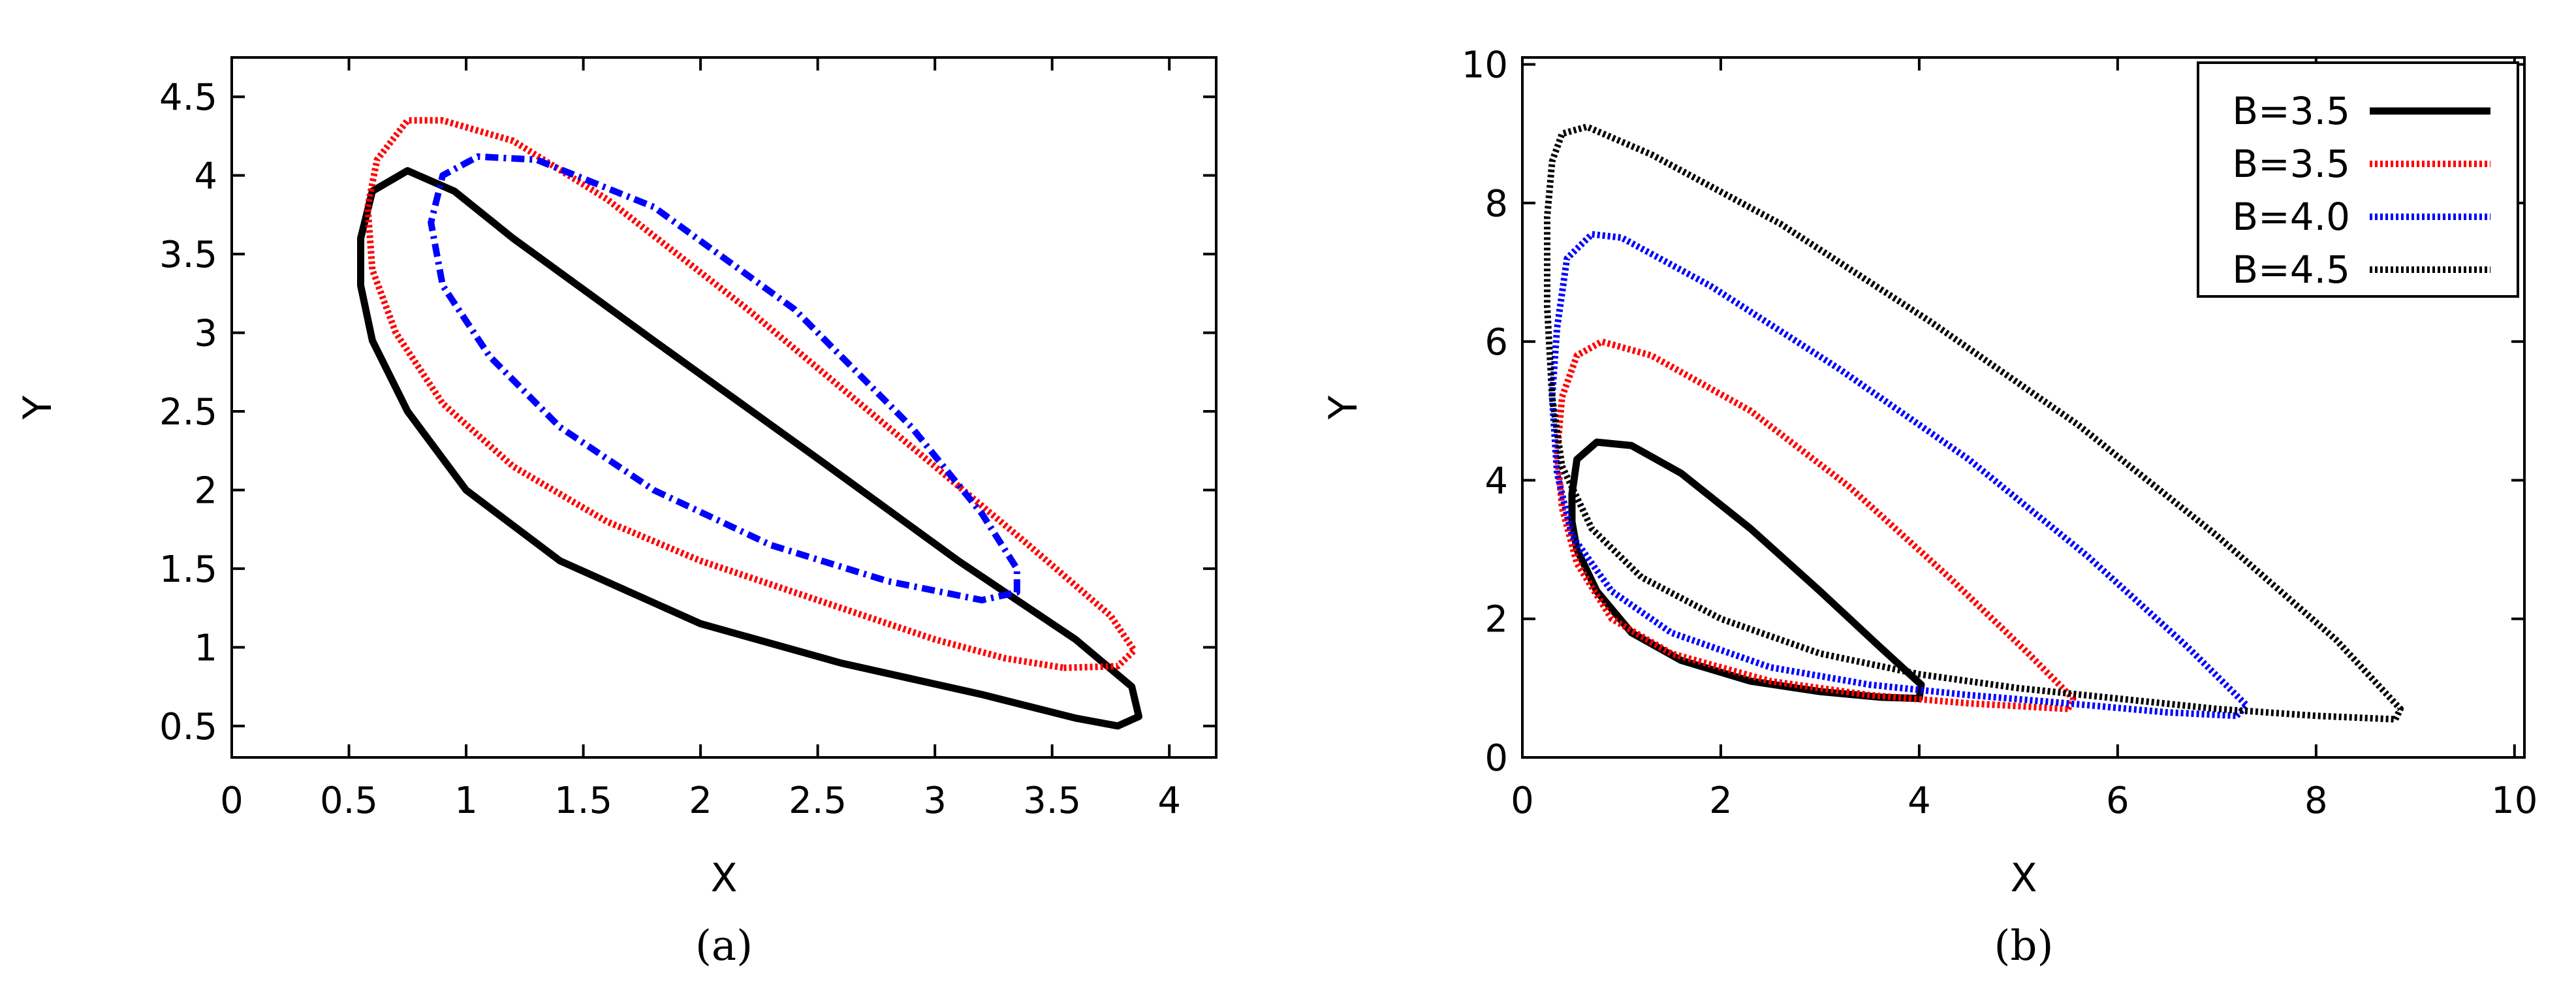 Image resolution: width=2576 pixels, height=984 pixels. I want to click on x-tick-label-b: 8, so click(2316, 801).